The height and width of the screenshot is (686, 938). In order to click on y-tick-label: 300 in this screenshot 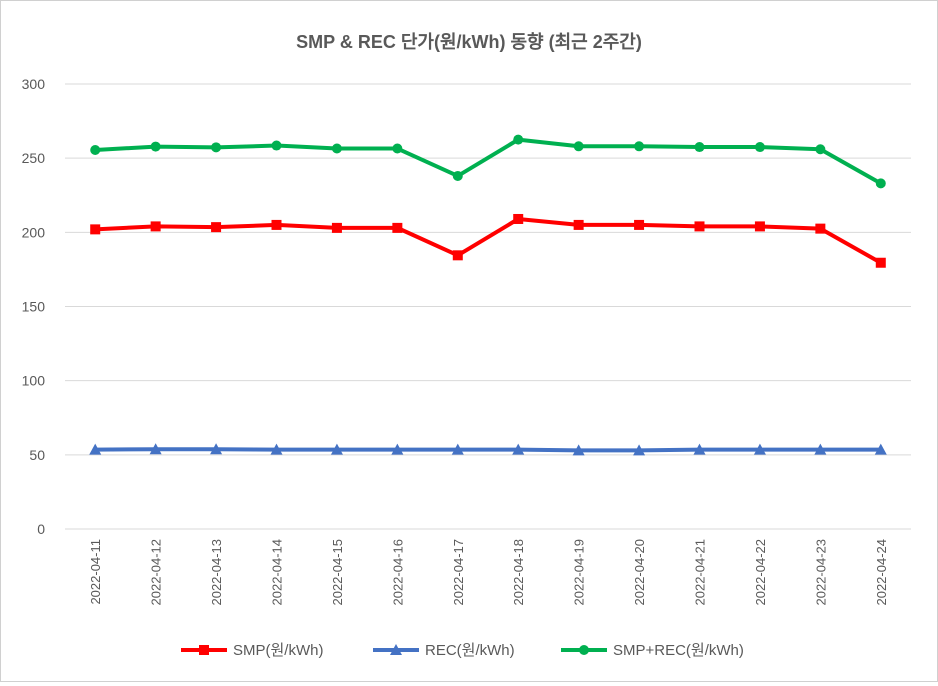, I will do `click(34, 84)`.